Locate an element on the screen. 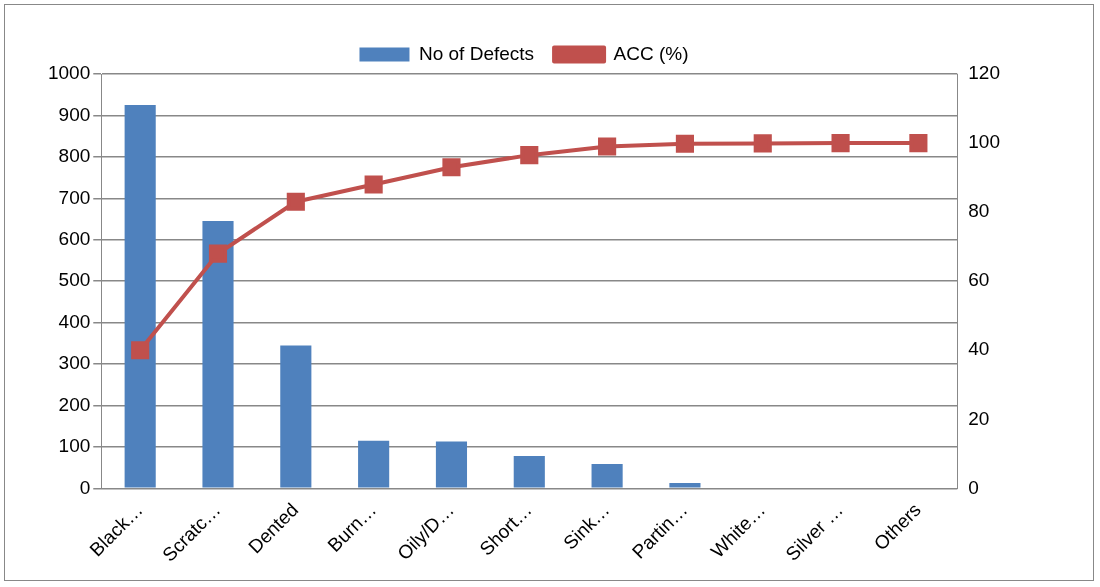 The image size is (1100, 587). y-tick-label: 400 is located at coordinates (74, 321).